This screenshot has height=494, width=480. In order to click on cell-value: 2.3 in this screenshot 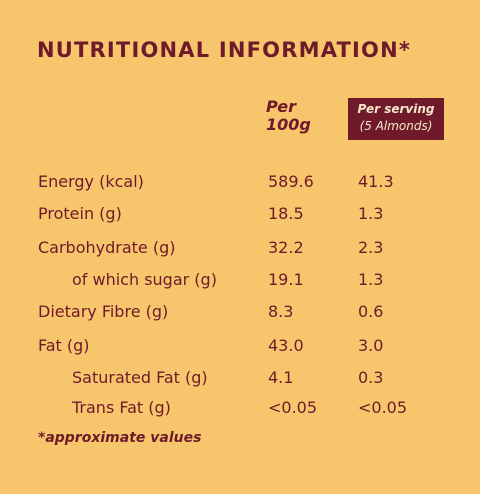, I will do `click(371, 247)`.